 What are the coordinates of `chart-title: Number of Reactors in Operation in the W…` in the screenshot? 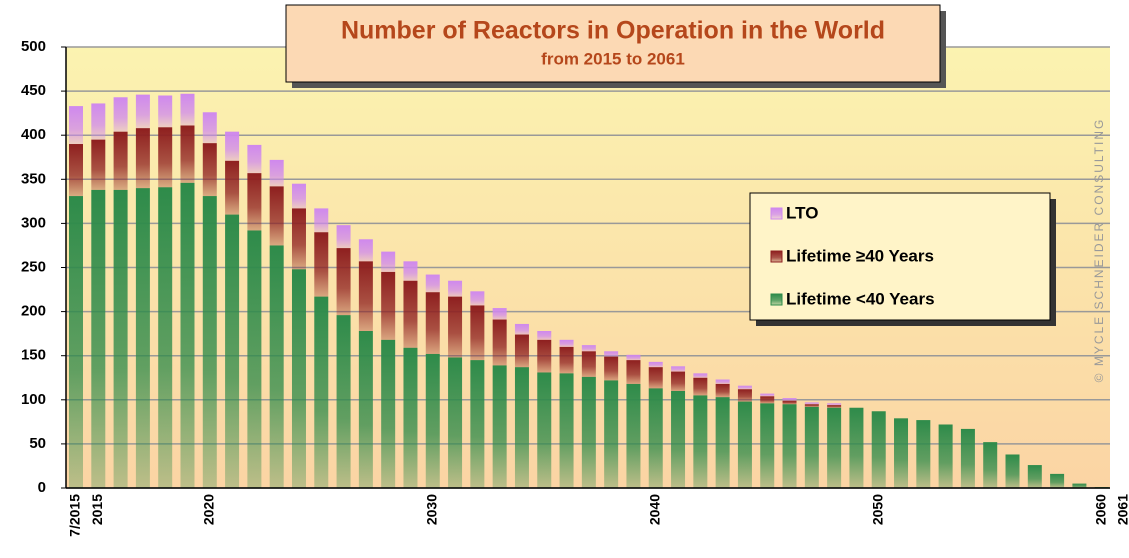 It's located at (613, 31).